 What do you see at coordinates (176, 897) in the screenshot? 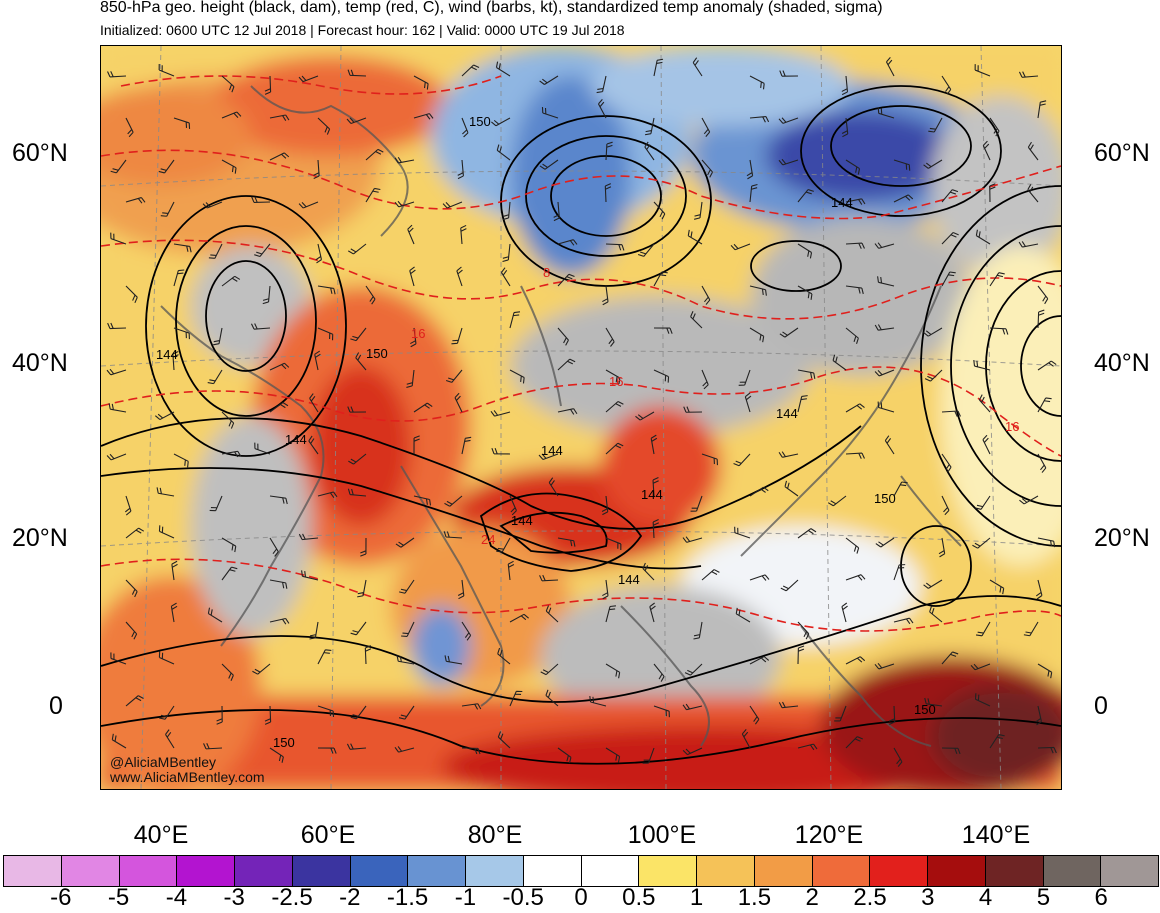
I see `colorbar-tick-label: -4` at bounding box center [176, 897].